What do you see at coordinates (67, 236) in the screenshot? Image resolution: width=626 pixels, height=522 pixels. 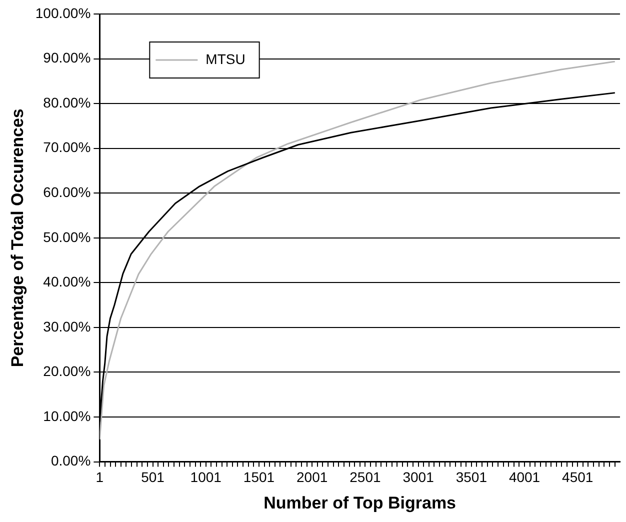 I see `y-tick-label: 50.00%` at bounding box center [67, 236].